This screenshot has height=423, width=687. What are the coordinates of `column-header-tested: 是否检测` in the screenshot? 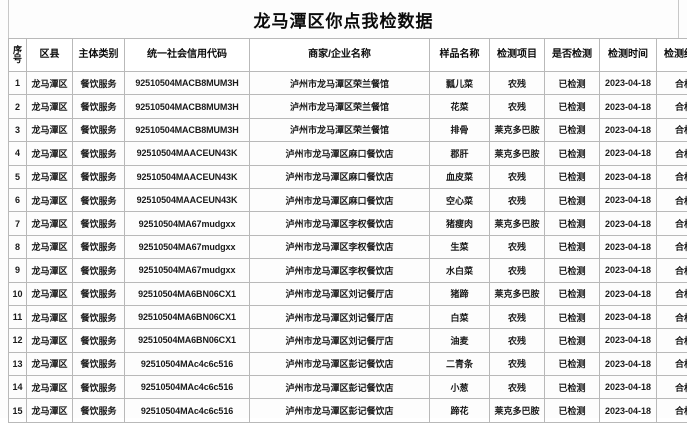 It's located at (572, 55).